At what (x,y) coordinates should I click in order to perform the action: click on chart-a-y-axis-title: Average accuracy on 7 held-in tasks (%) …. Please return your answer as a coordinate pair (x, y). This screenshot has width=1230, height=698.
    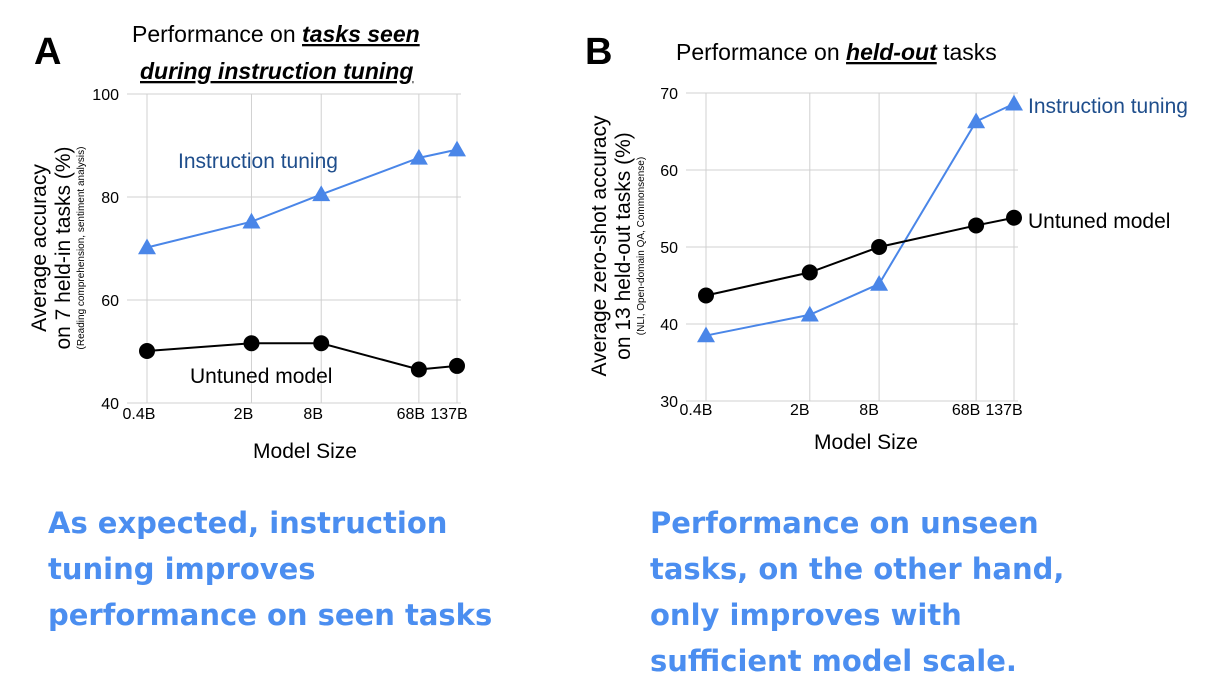
    Looking at the image, I should click on (57, 247).